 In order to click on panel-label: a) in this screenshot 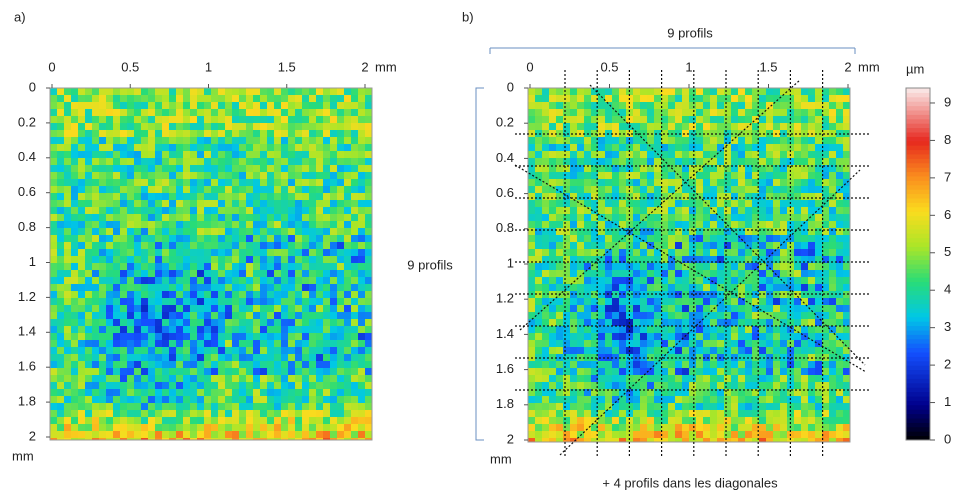, I will do `click(20, 16)`.